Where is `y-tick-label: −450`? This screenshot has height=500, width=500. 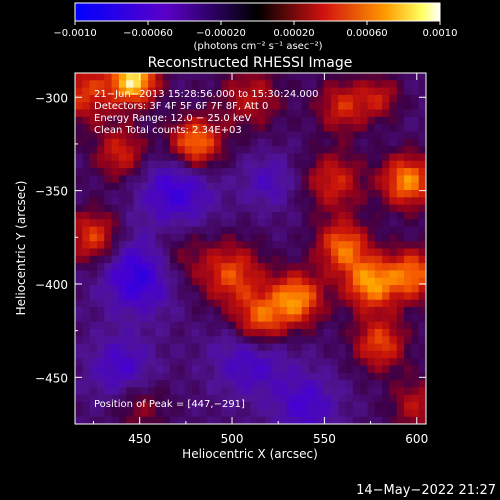
y-tick-label: −450 is located at coordinates (51, 378).